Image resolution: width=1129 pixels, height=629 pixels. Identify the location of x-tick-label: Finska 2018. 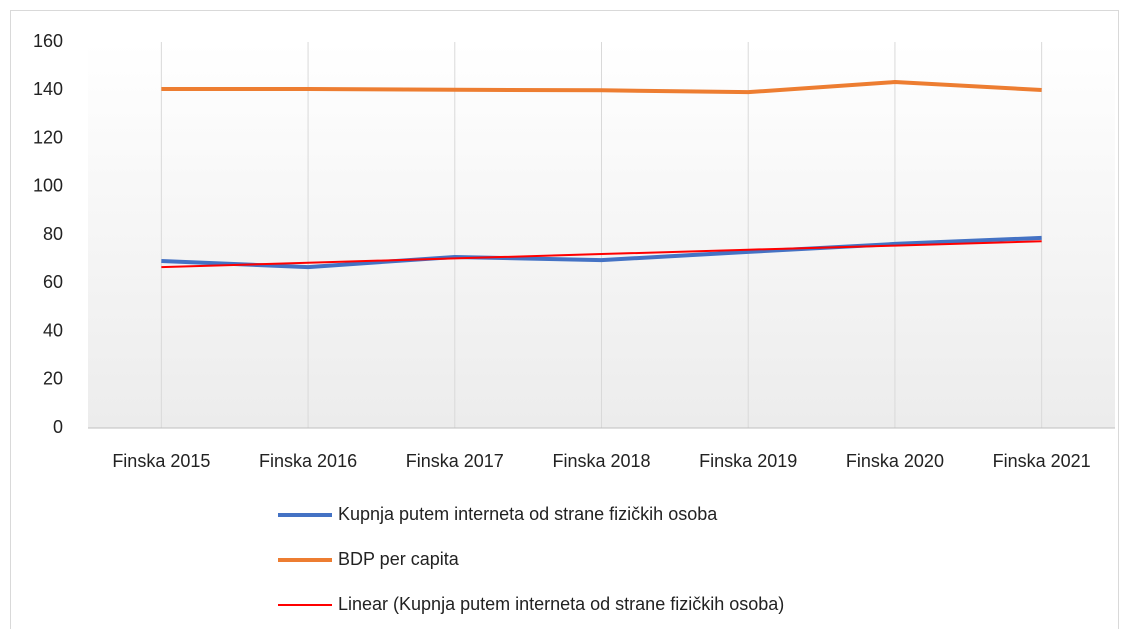
(601, 461).